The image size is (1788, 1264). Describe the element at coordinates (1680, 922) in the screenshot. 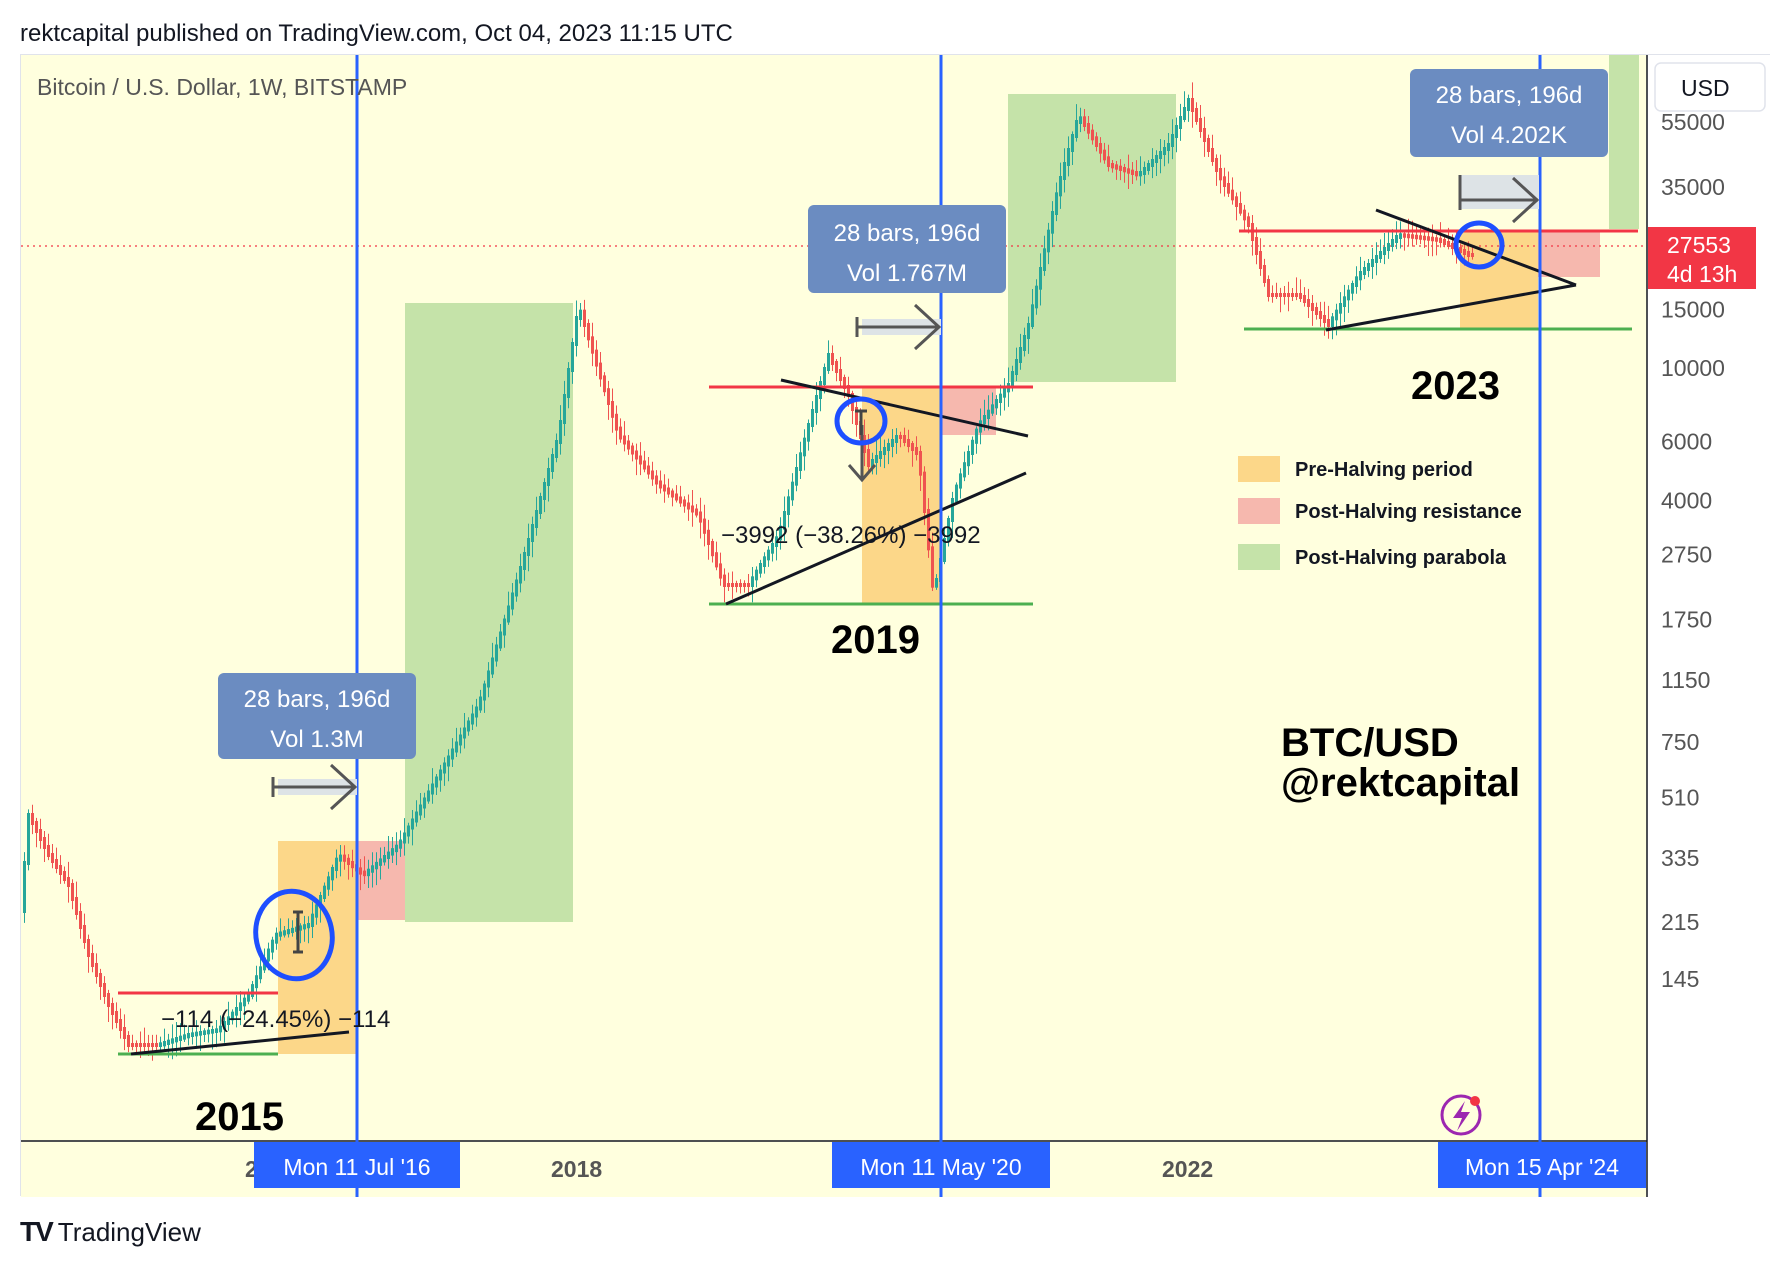

I see `price-tick-label: 215` at that location.